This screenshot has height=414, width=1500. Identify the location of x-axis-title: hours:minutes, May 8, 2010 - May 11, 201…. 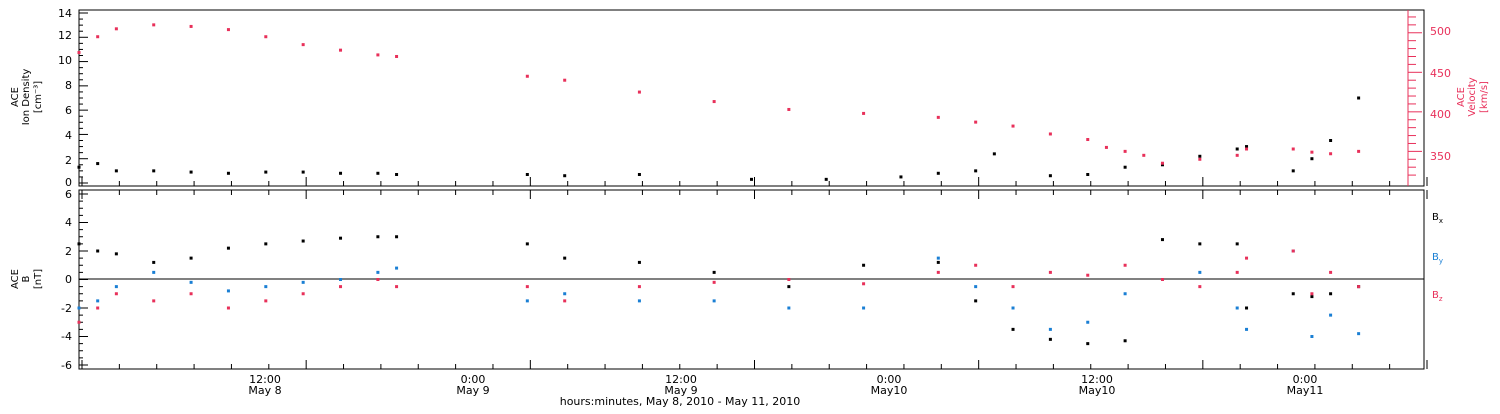
(680, 401).